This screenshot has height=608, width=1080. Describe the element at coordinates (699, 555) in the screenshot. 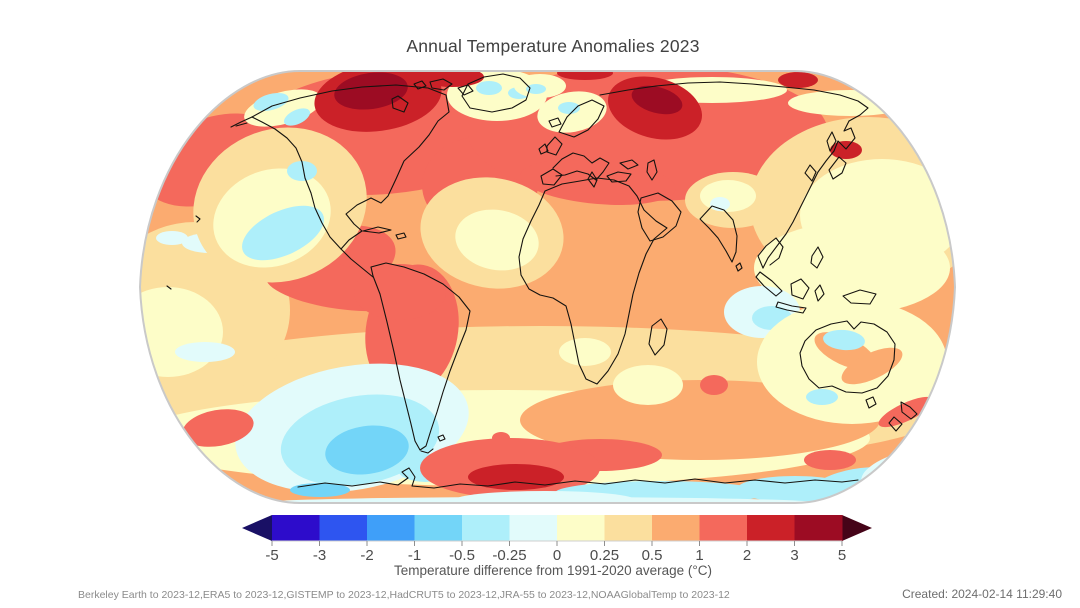

I see `colorbar-tick-label: 1` at that location.